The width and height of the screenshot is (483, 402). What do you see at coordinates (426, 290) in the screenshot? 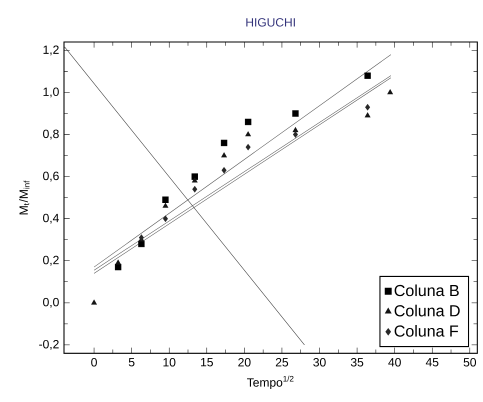
I see `legend-label: Coluna B` at bounding box center [426, 290].